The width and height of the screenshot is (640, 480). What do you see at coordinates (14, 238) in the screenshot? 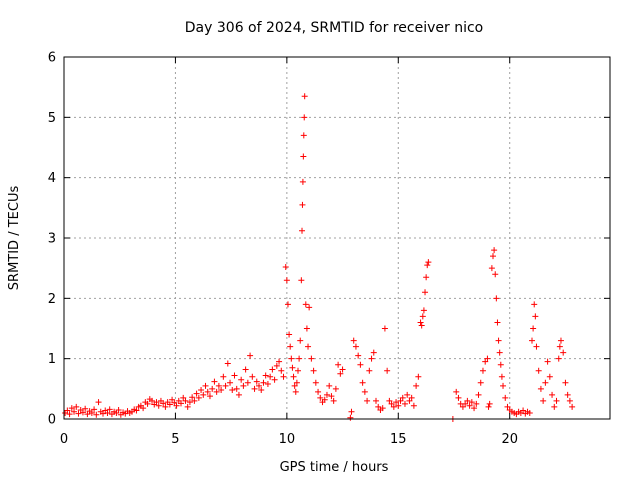
I see `y-axis-label: SRMTID / TECUs` at bounding box center [14, 238].